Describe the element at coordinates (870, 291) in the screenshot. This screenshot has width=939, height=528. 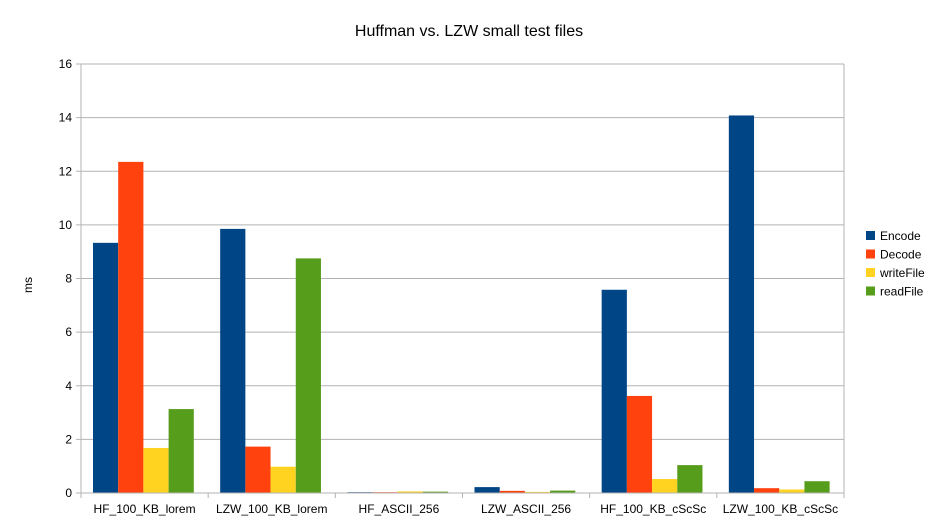
I see `legend-swatch-readFile` at that location.